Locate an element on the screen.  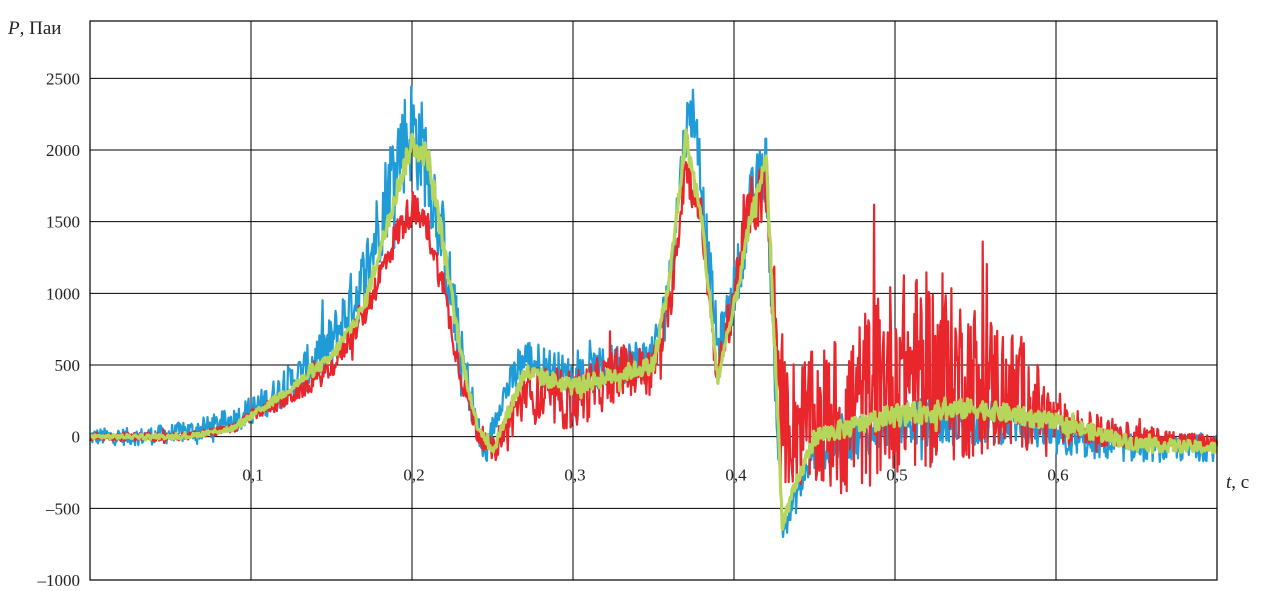
x-axis-title: t, c is located at coordinates (1237, 482).